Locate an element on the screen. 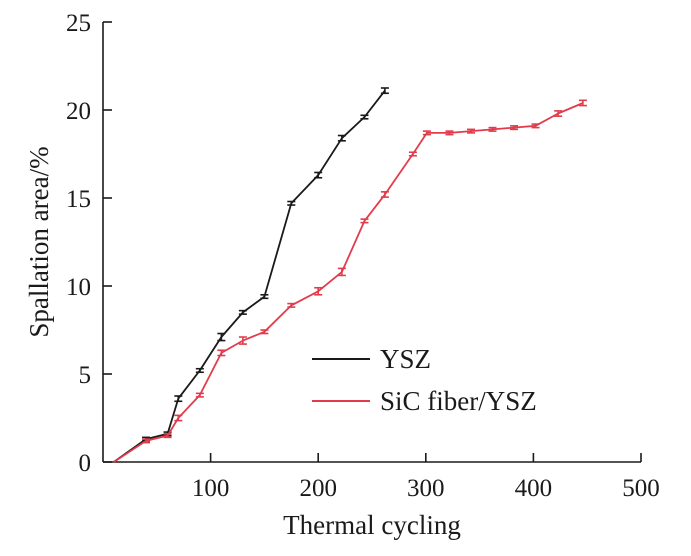  legend: YSZ SiC fiber/YSZ is located at coordinates (424, 380).